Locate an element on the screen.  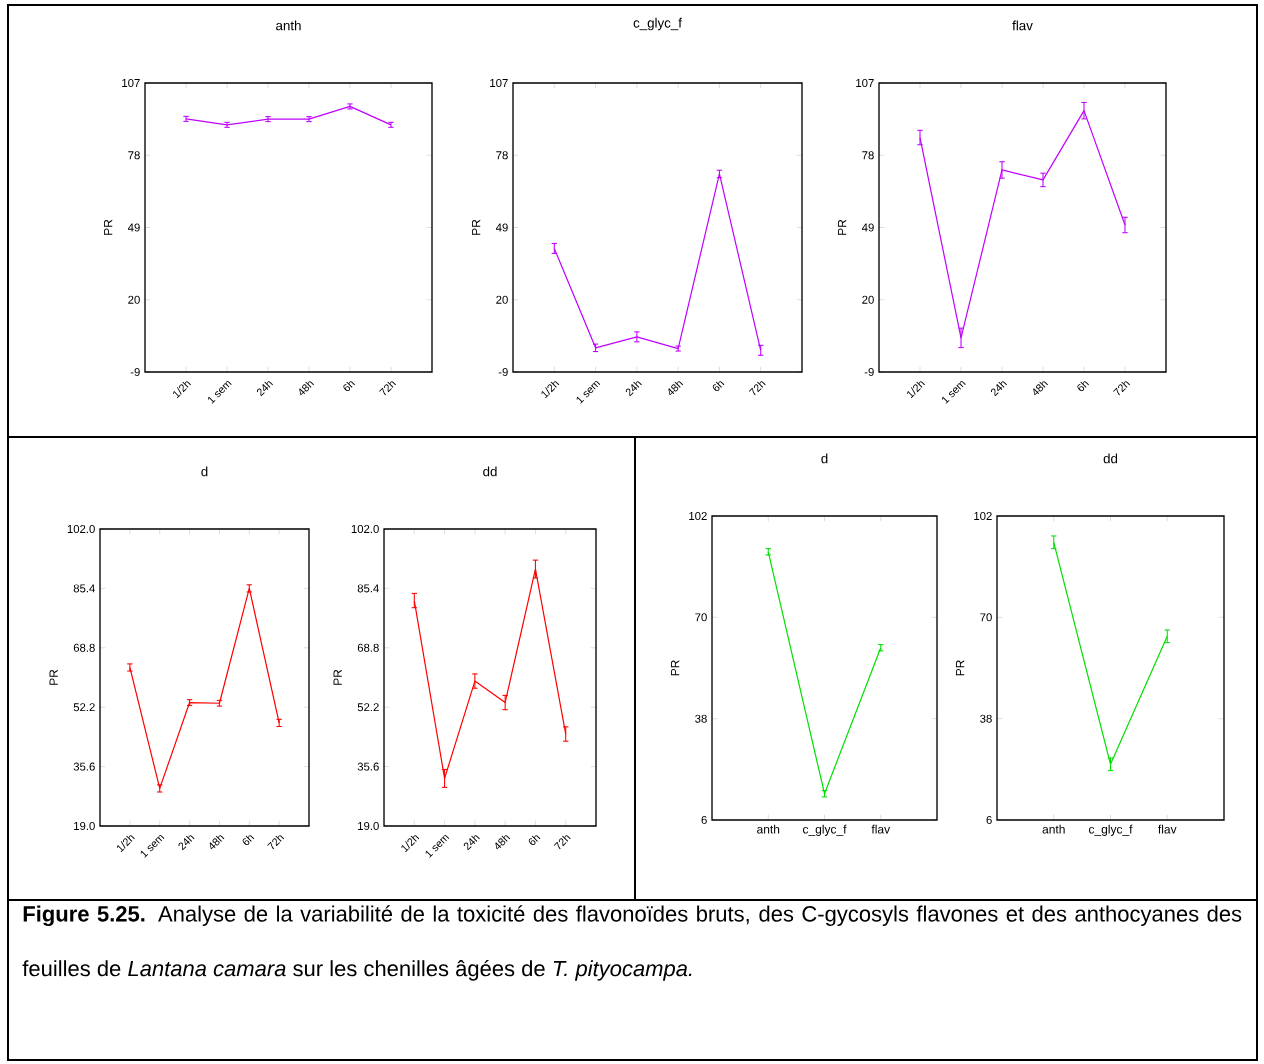
chart-title: anth is located at coordinates (288, 25).